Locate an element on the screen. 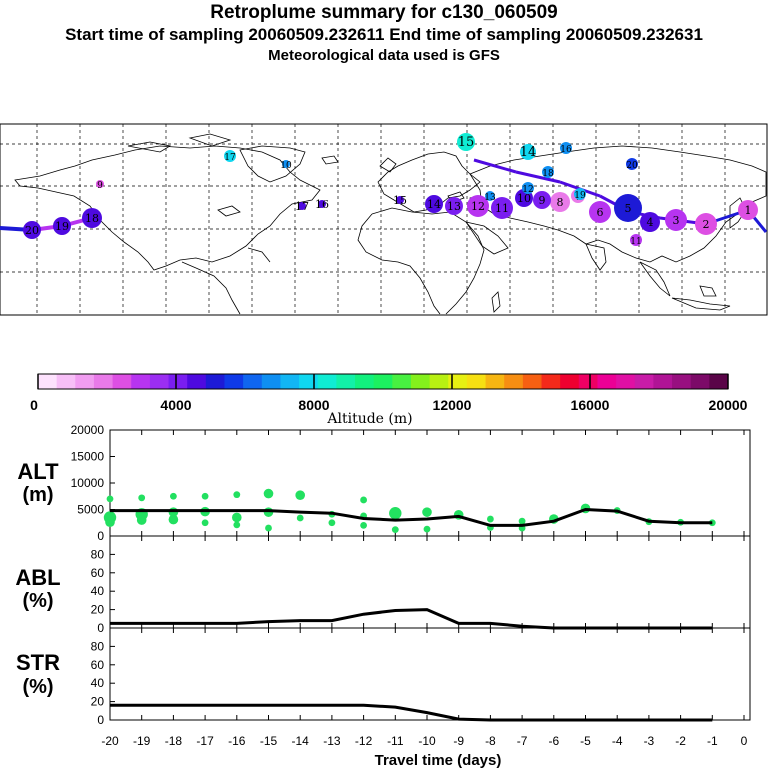 Image resolution: width=768 pixels, height=768 pixels. cluster-marker-label: 15 is located at coordinates (466, 142).